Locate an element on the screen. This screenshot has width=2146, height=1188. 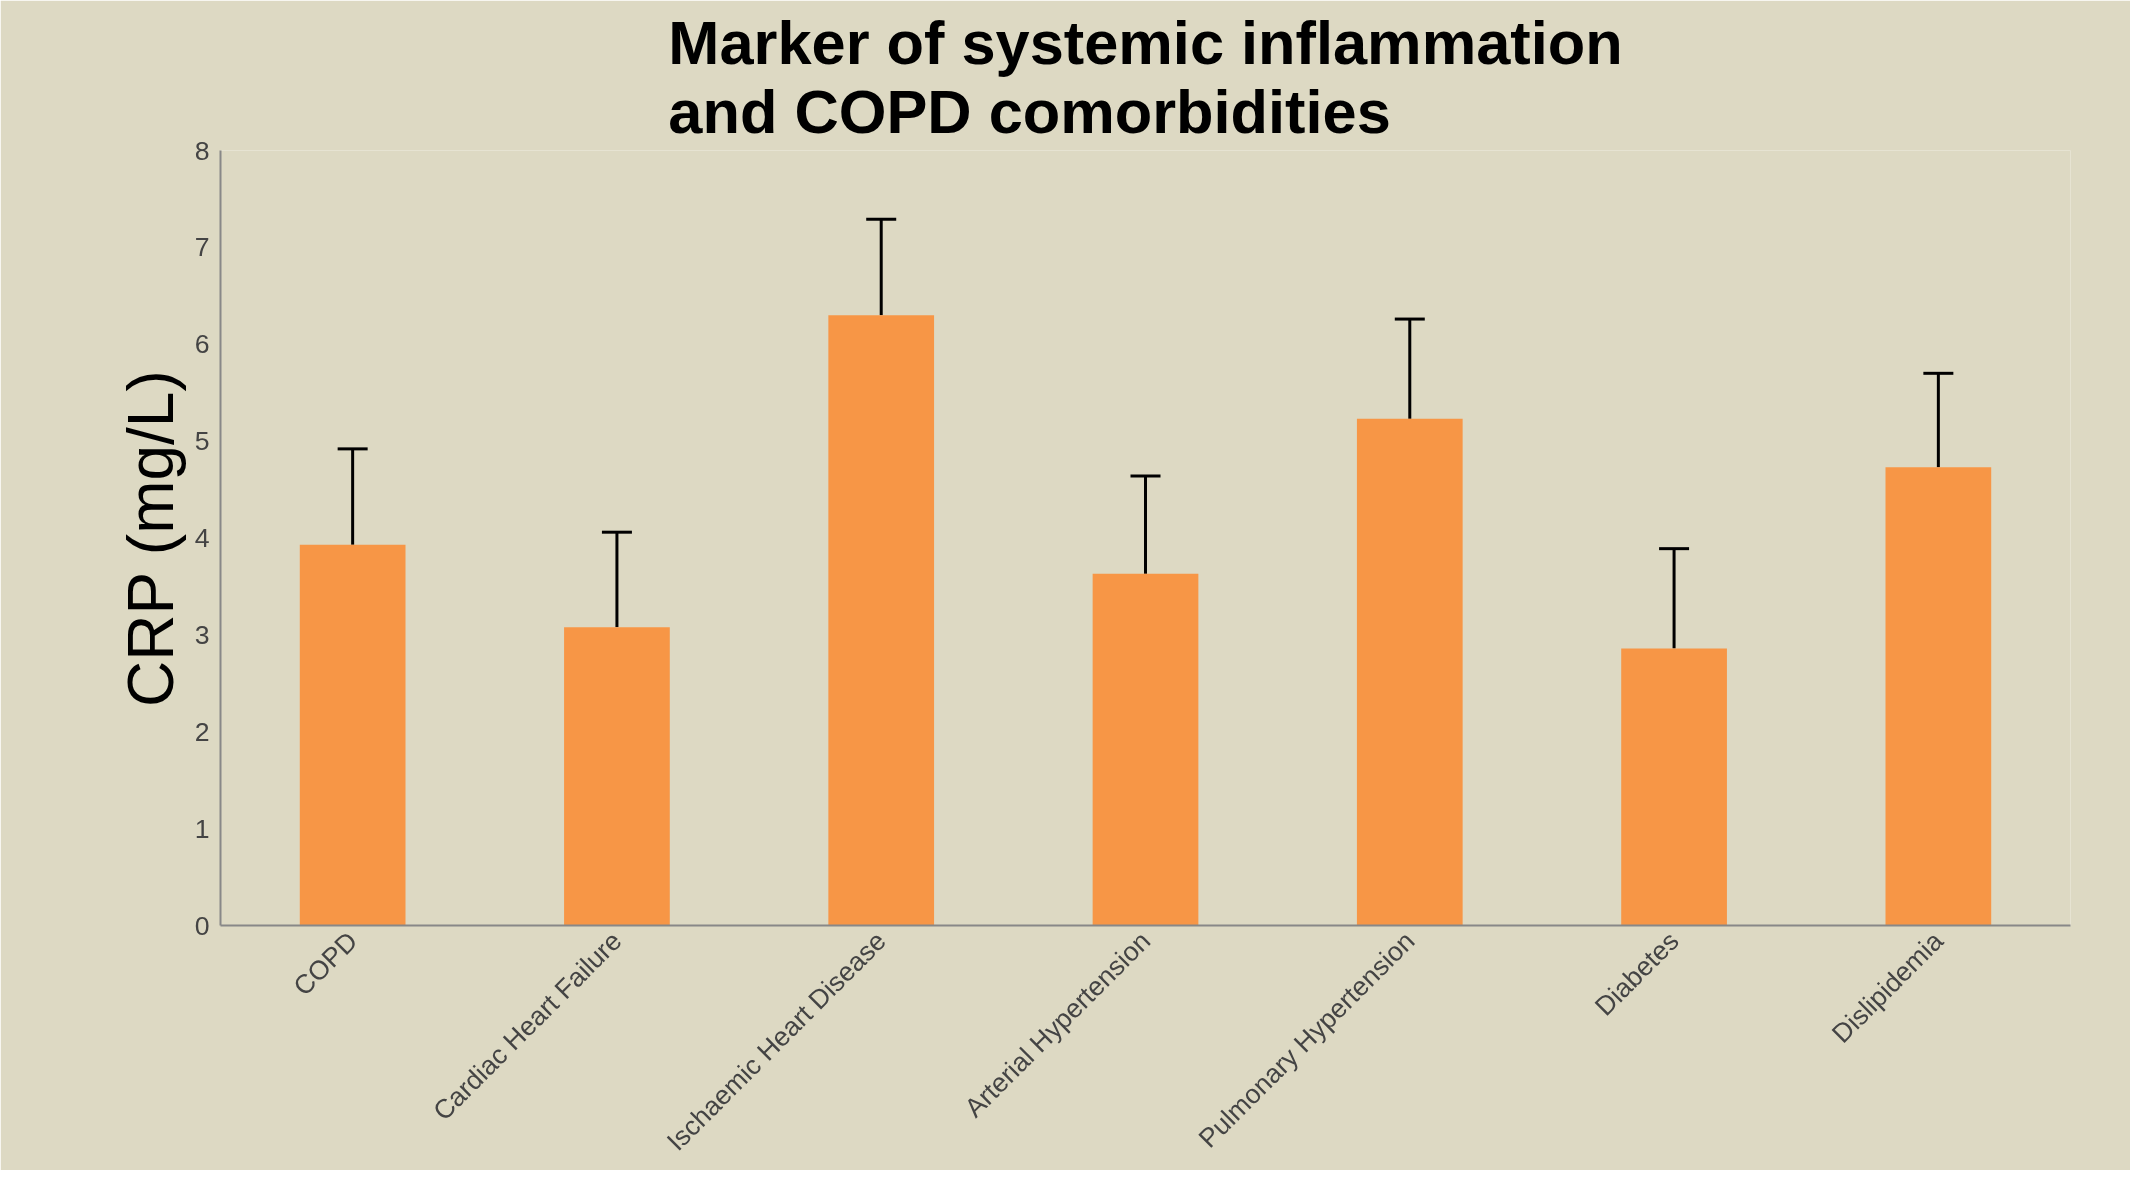
y-tick-label: 0 is located at coordinates (202, 925).